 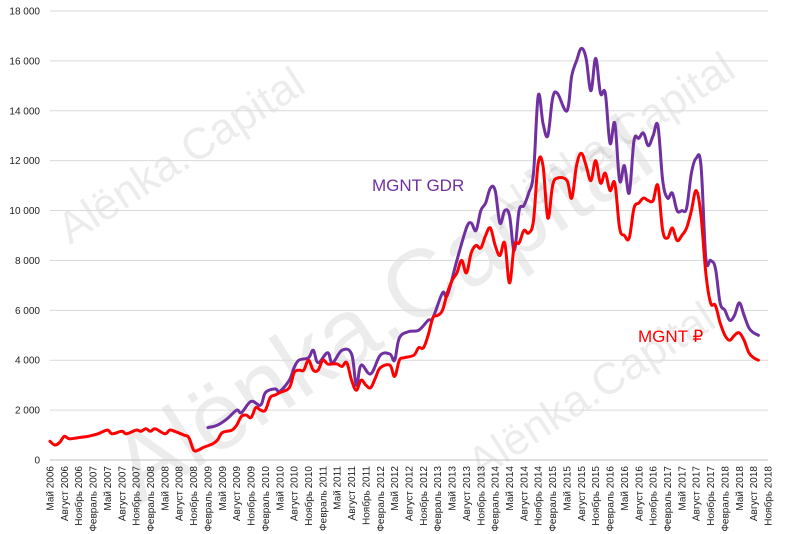 I want to click on x-tick-label: Май 2008, so click(x=165, y=488).